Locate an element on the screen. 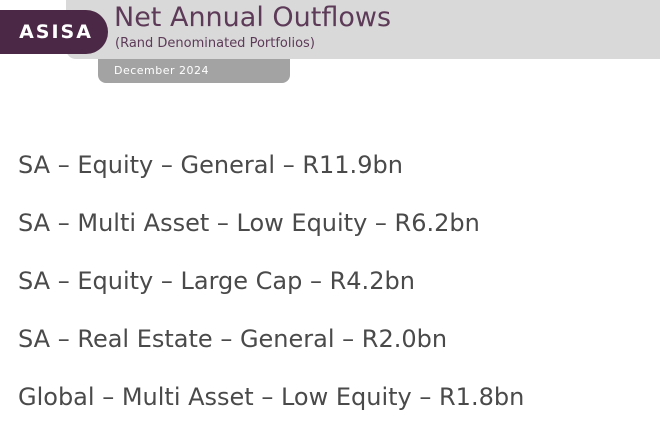 The height and width of the screenshot is (440, 660). date-band: December 2024 is located at coordinates (194, 71).